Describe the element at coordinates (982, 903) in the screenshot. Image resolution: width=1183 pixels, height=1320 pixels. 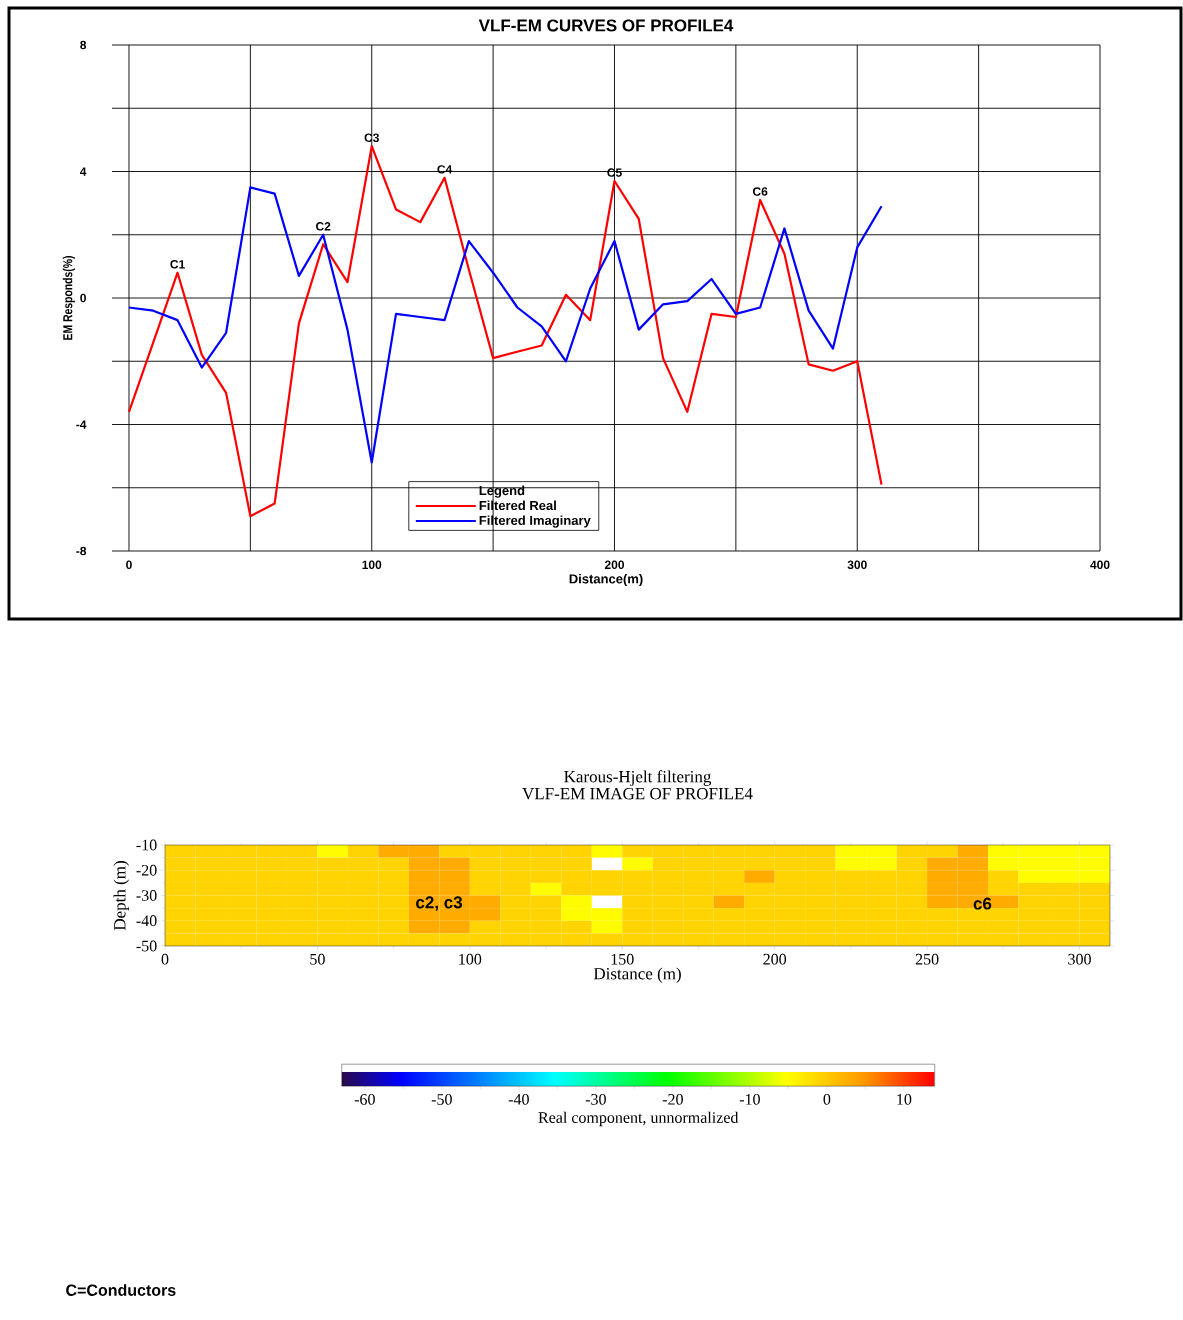
I see `annotation: c6` at that location.